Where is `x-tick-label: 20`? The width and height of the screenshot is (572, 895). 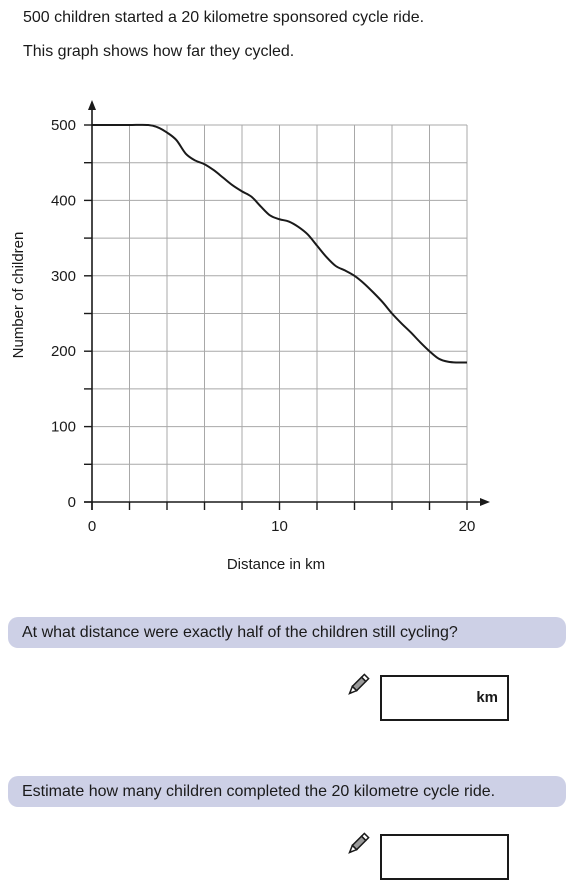 x-tick-label: 20 is located at coordinates (467, 526).